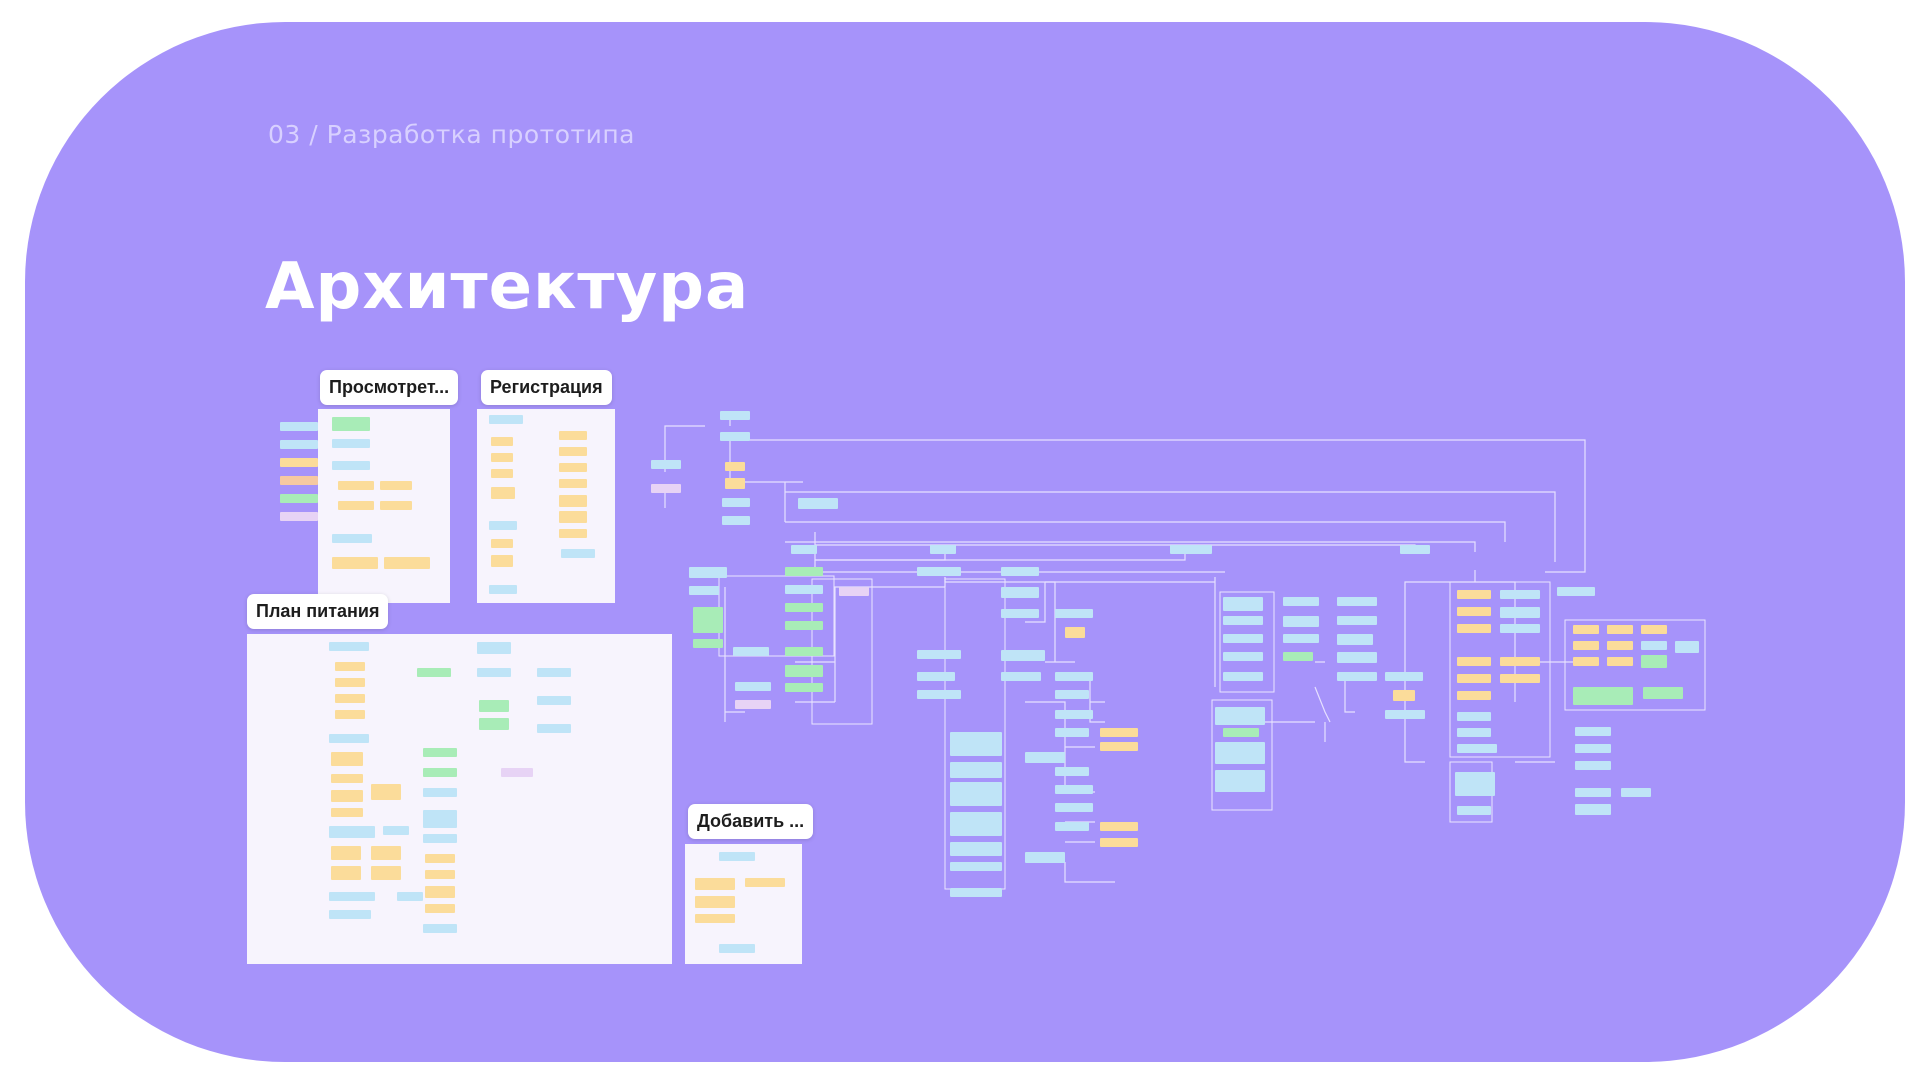 The height and width of the screenshot is (1080, 1920). What do you see at coordinates (507, 287) in the screenshot?
I see `page-title: Архитектура` at bounding box center [507, 287].